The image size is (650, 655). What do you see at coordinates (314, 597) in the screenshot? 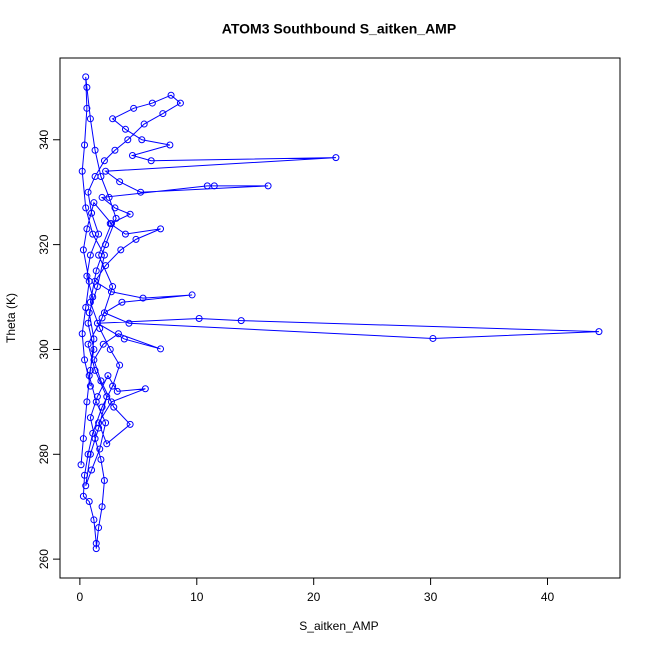
I see `x-tick-label: 20` at bounding box center [314, 597].